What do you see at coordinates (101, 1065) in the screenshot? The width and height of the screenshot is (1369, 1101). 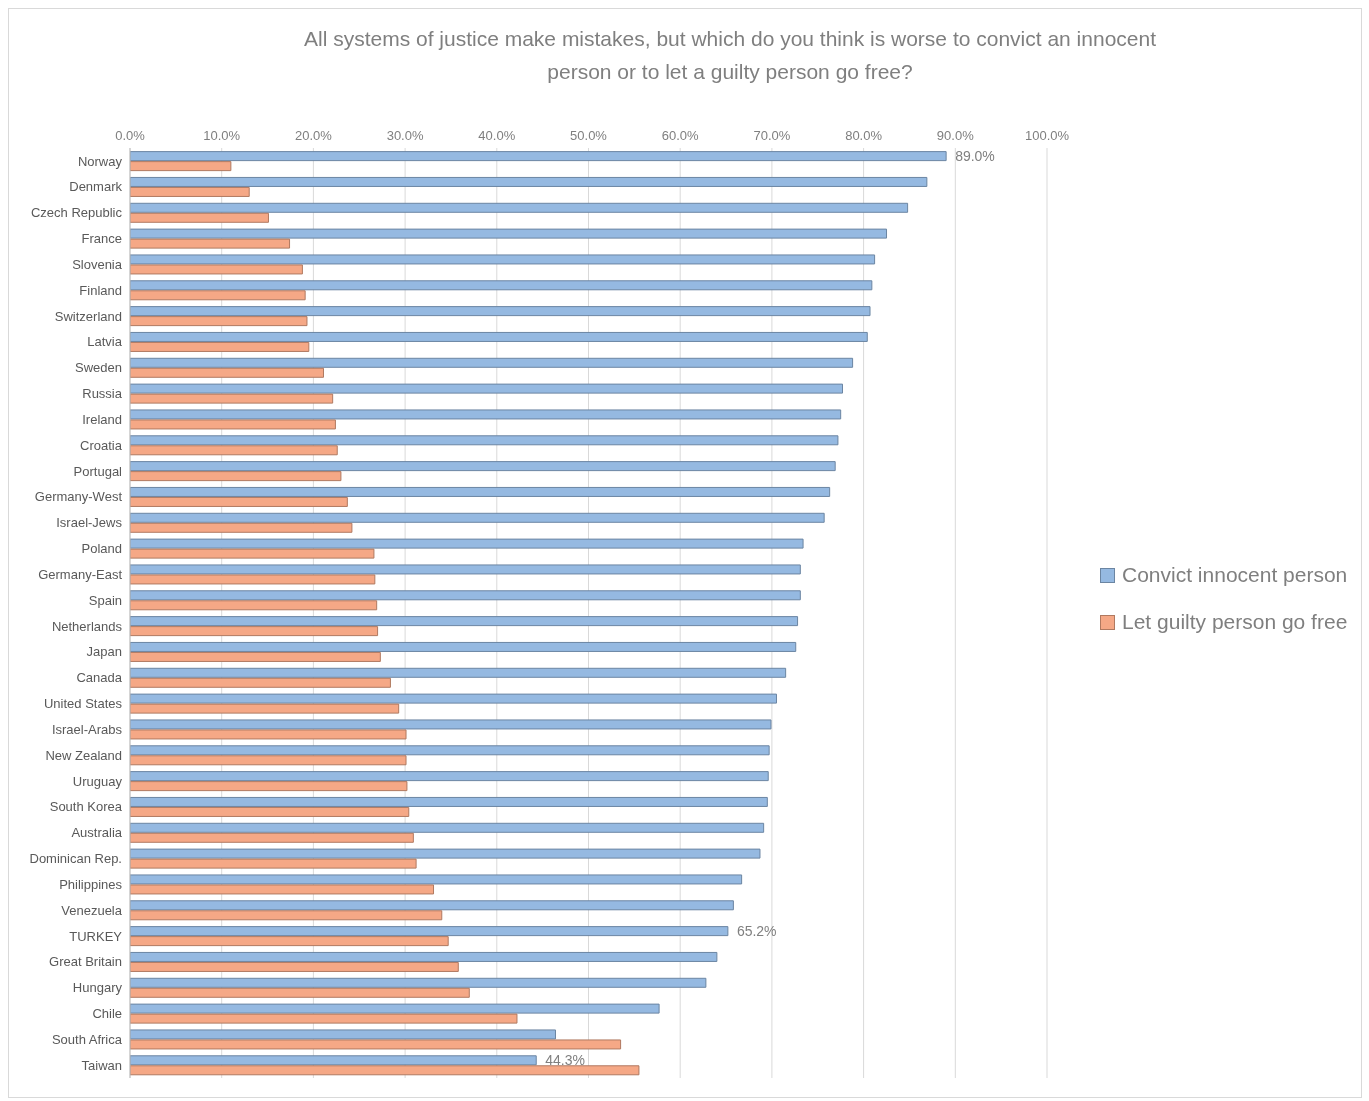 I see `y-tick-label: Taiwan` at bounding box center [101, 1065].